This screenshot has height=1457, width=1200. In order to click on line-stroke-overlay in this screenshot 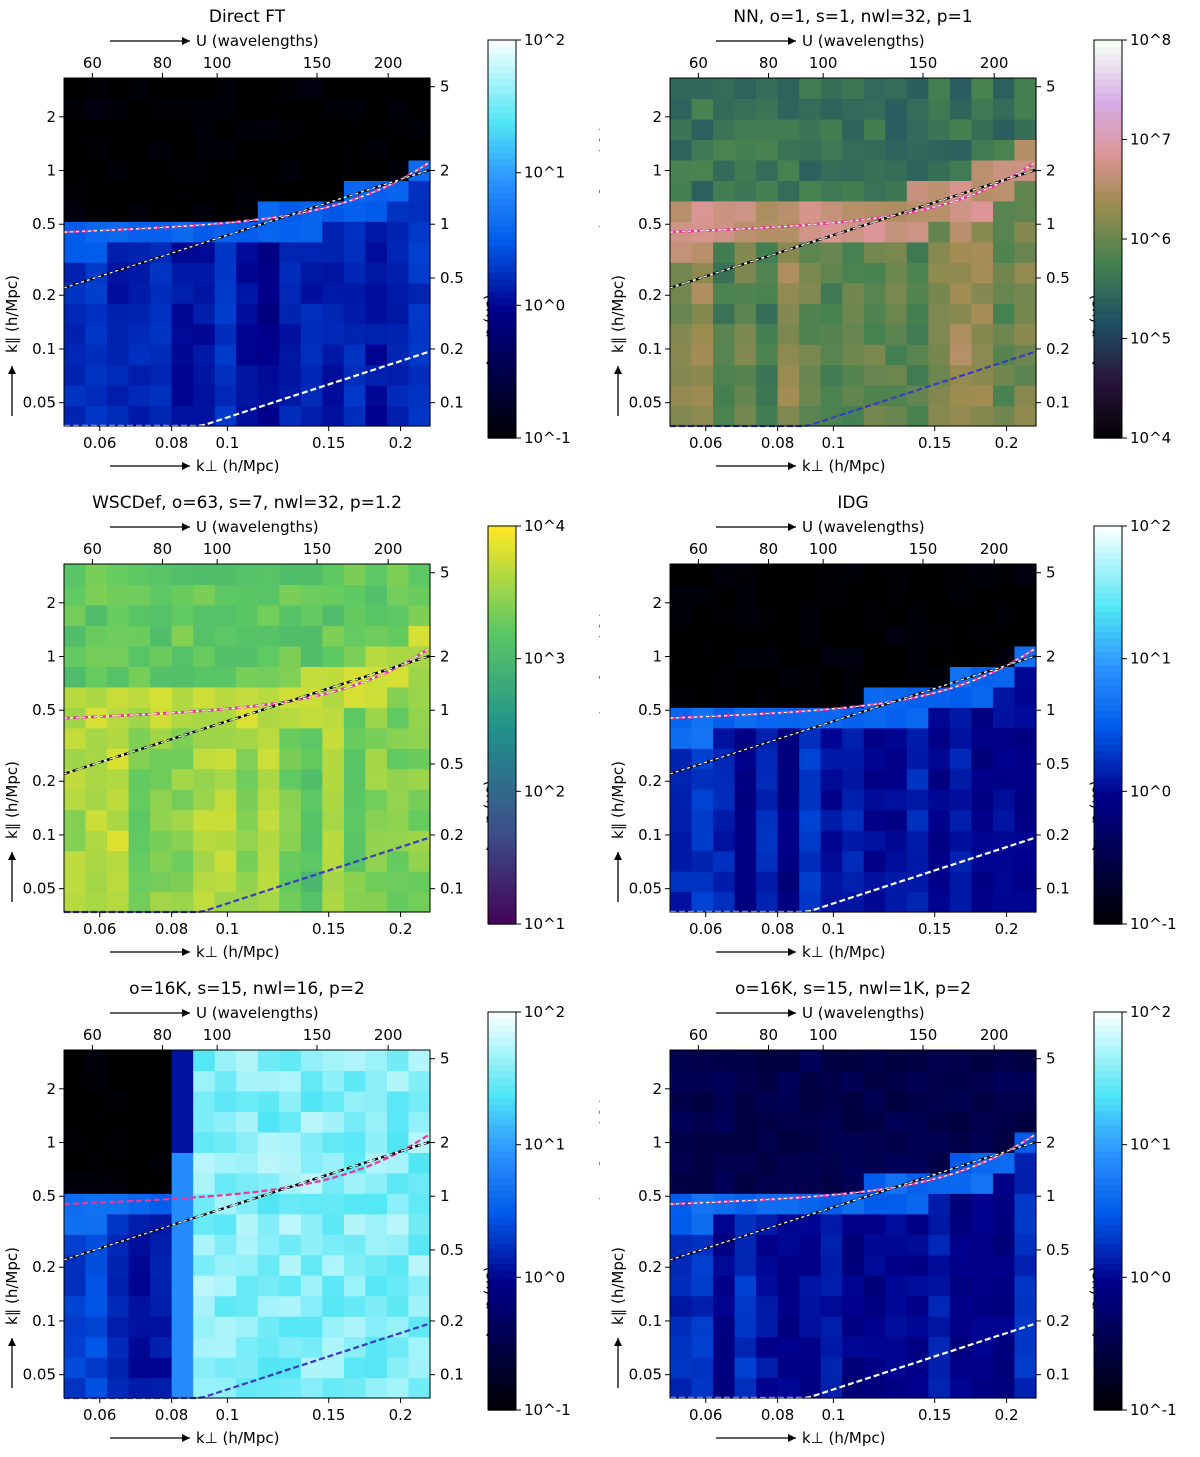, I will do `click(853, 229)`.